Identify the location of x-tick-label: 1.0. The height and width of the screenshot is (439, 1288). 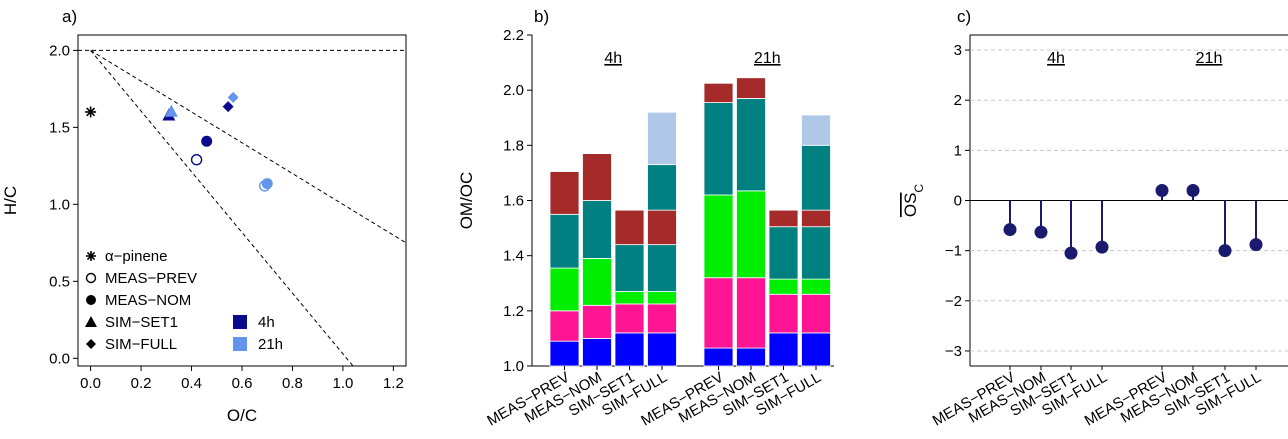
(342, 383).